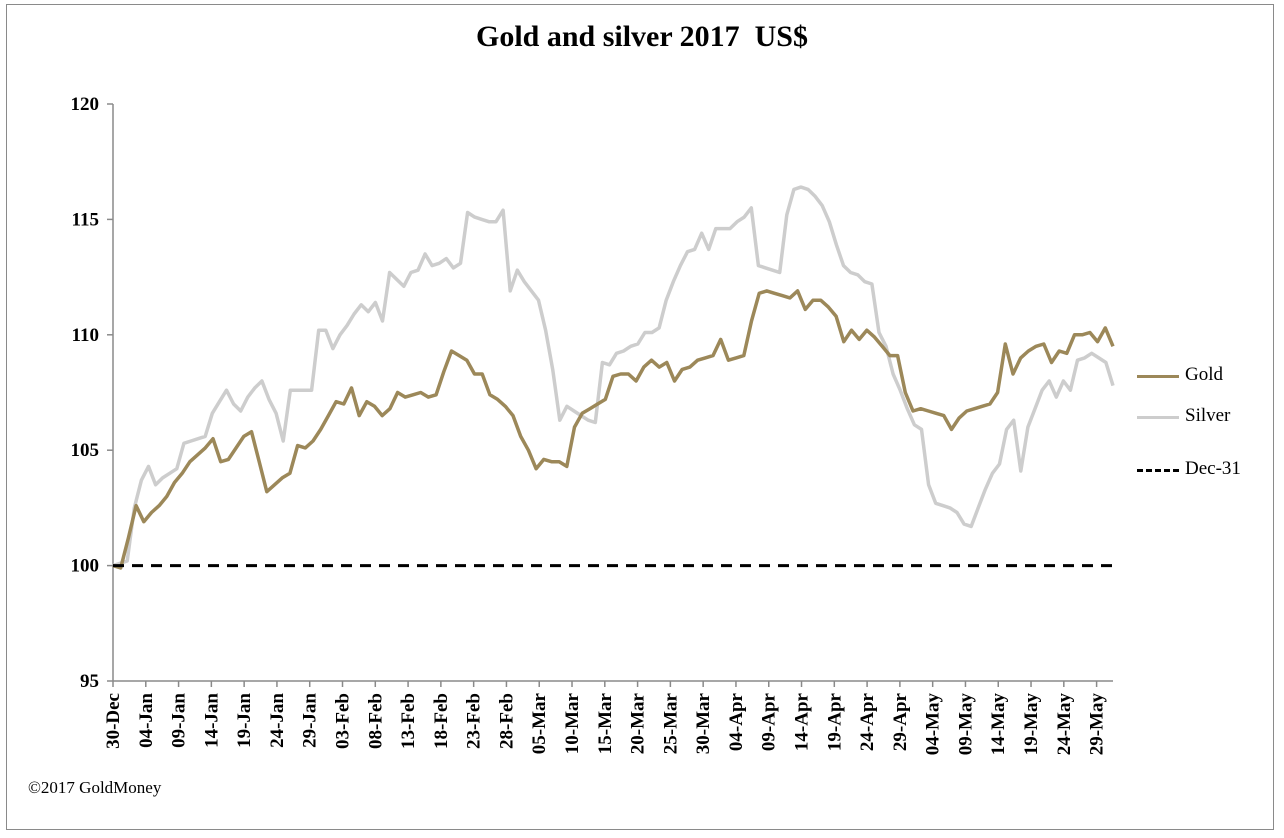 The width and height of the screenshot is (1284, 838). What do you see at coordinates (85, 219) in the screenshot?
I see `y-tick-label: 115` at bounding box center [85, 219].